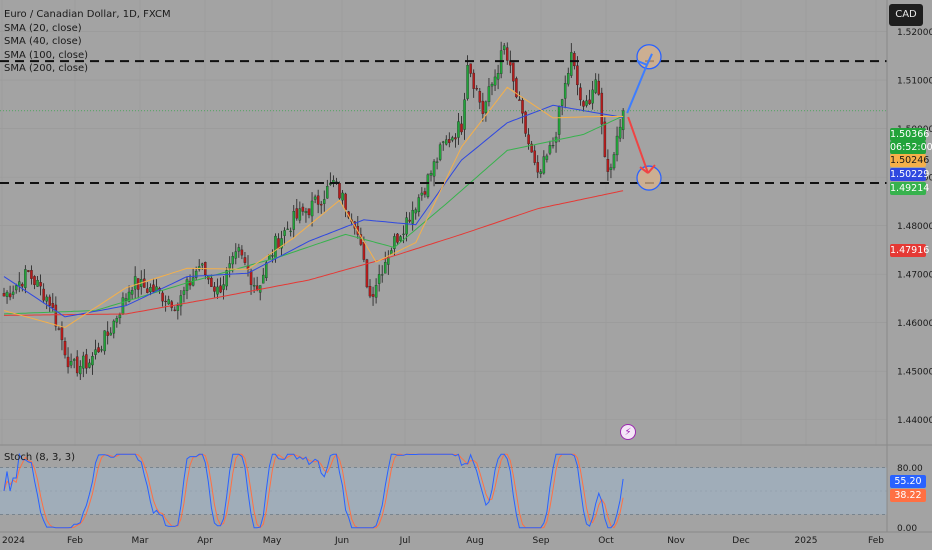  I want to click on symbol-title: Euro / Canadian Dollar, 1D, FXCM, so click(87, 14).